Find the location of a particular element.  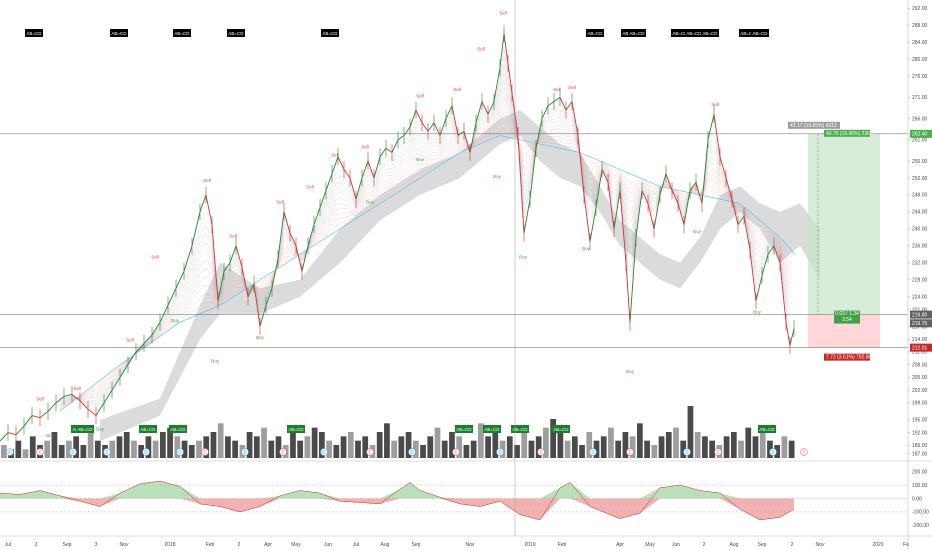

price-tick-label: 276.00 is located at coordinates (920, 77).